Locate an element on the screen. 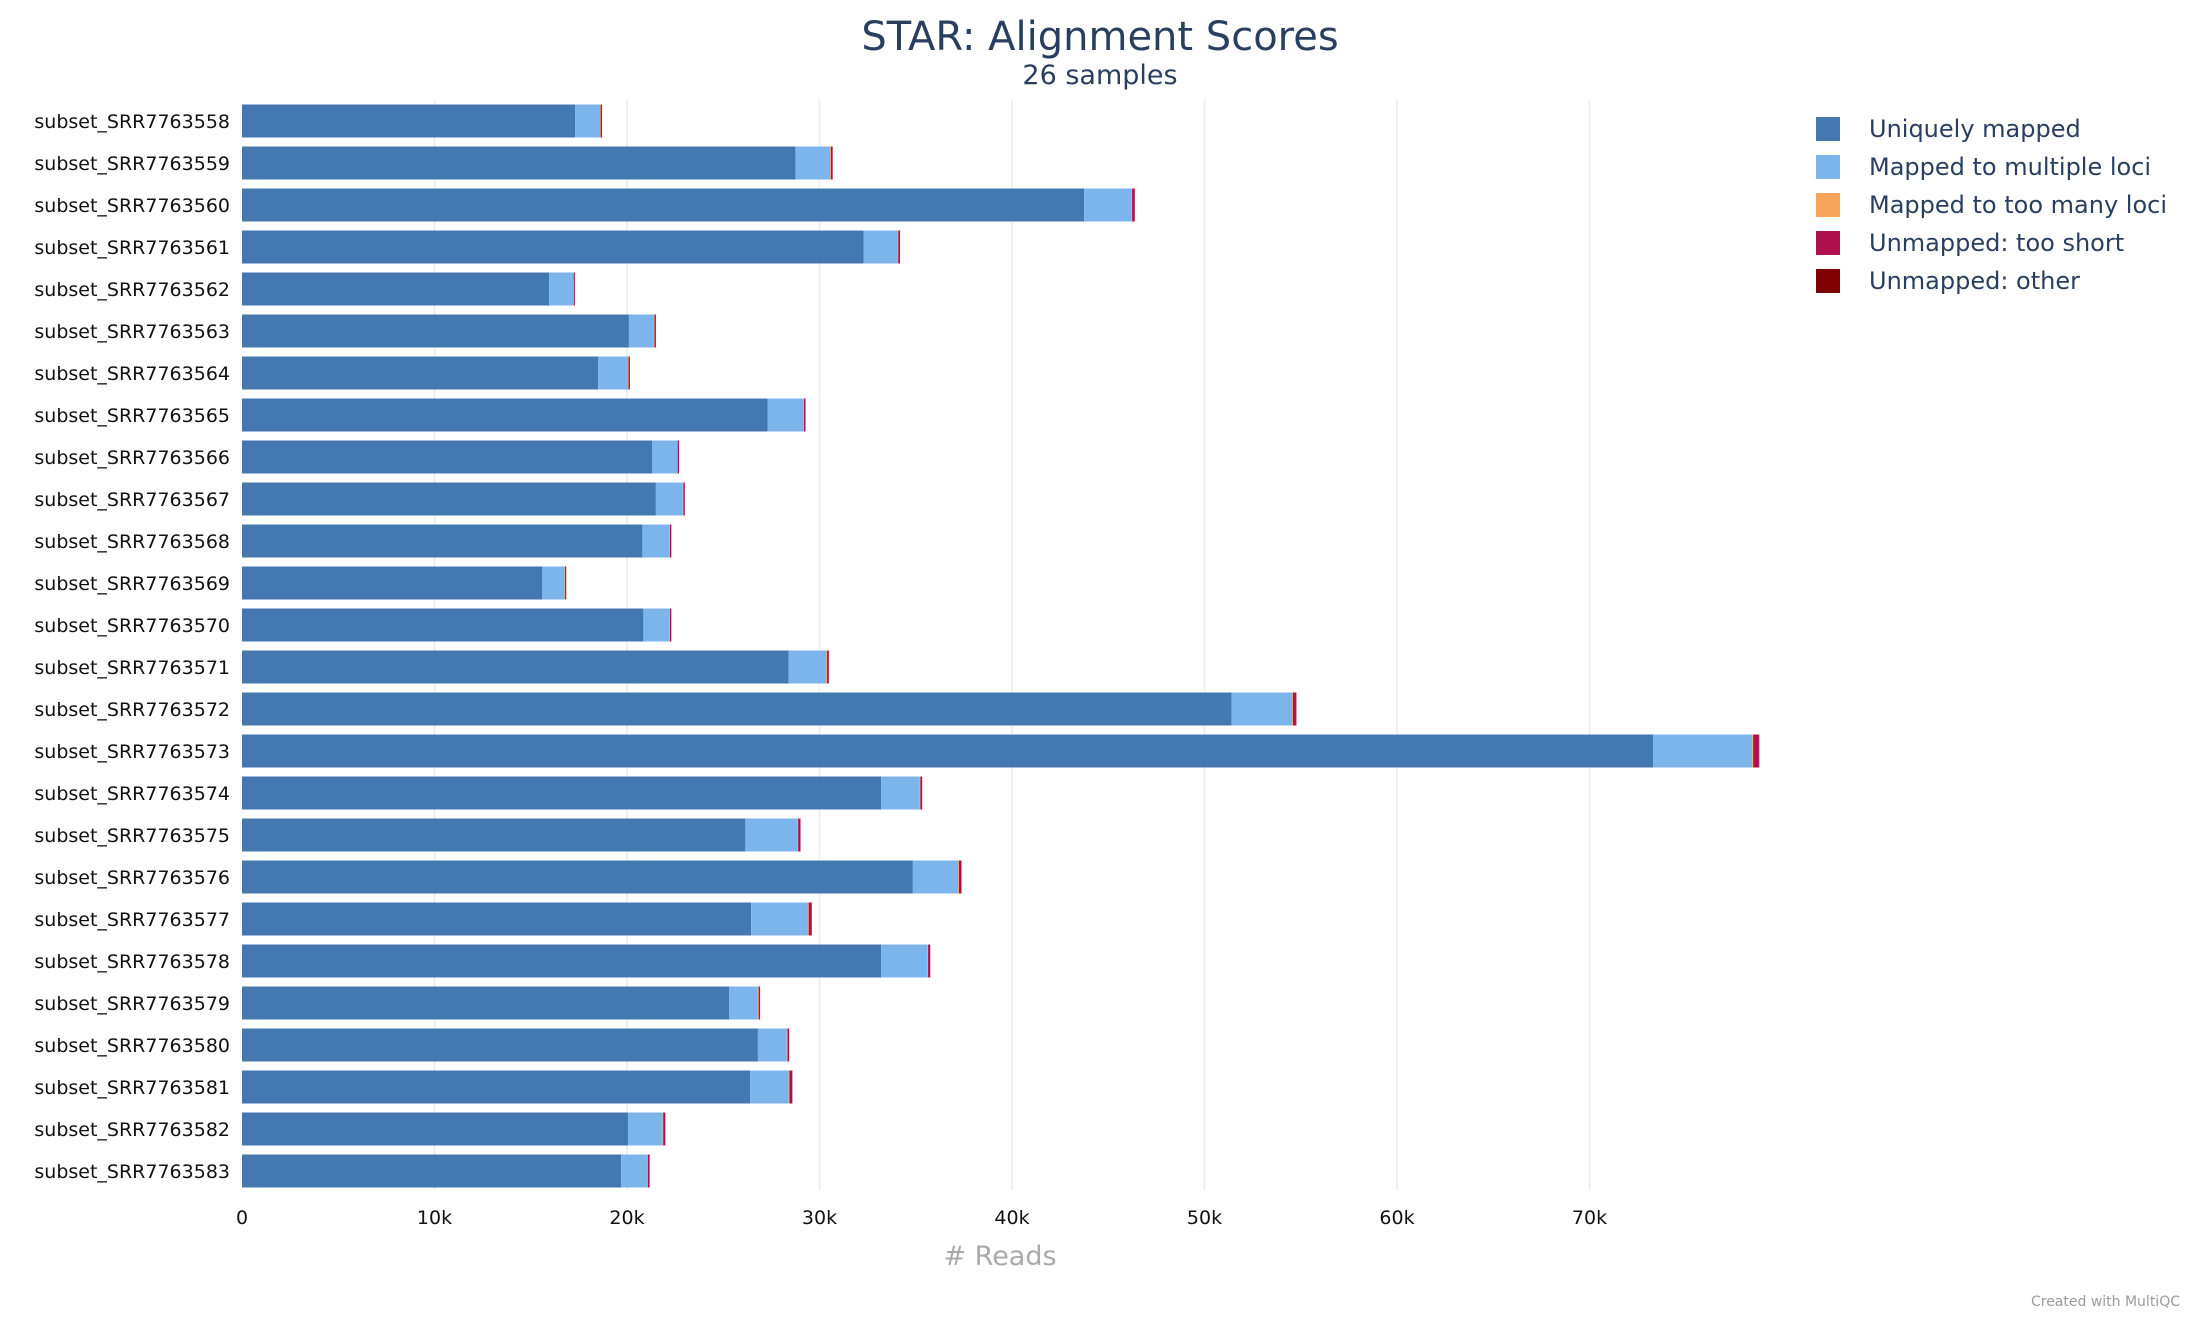 The width and height of the screenshot is (2200, 1320). legend-item: Unmapped: too short is located at coordinates (1970, 243).